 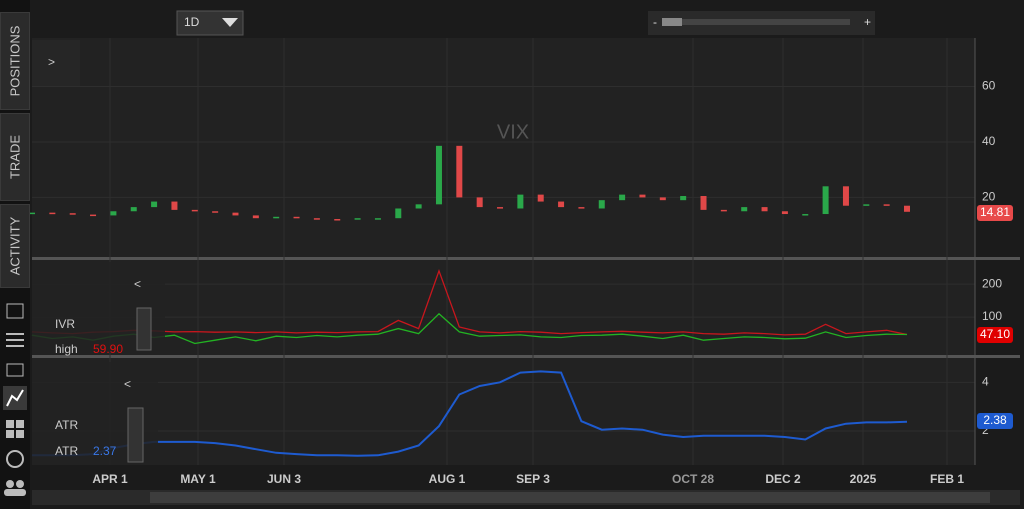 I want to click on zoom-minus: -, so click(x=655, y=22).